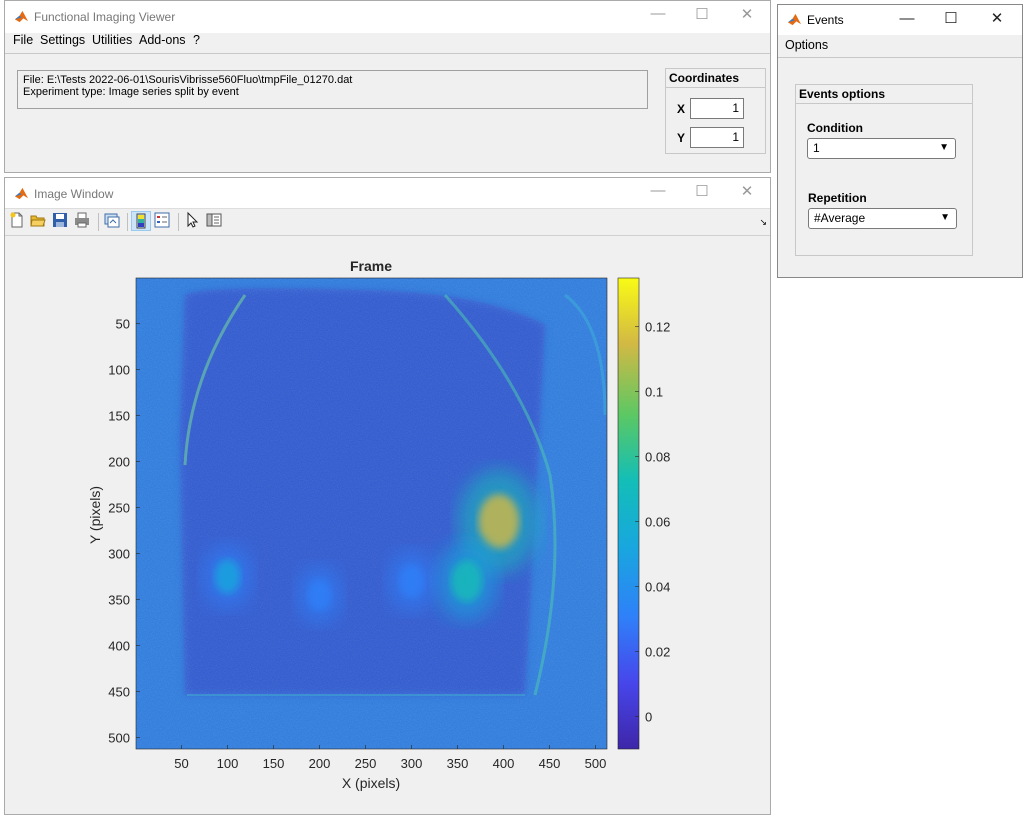  Describe the element at coordinates (215, 221) in the screenshot. I see `property-inspector-icon` at that location.